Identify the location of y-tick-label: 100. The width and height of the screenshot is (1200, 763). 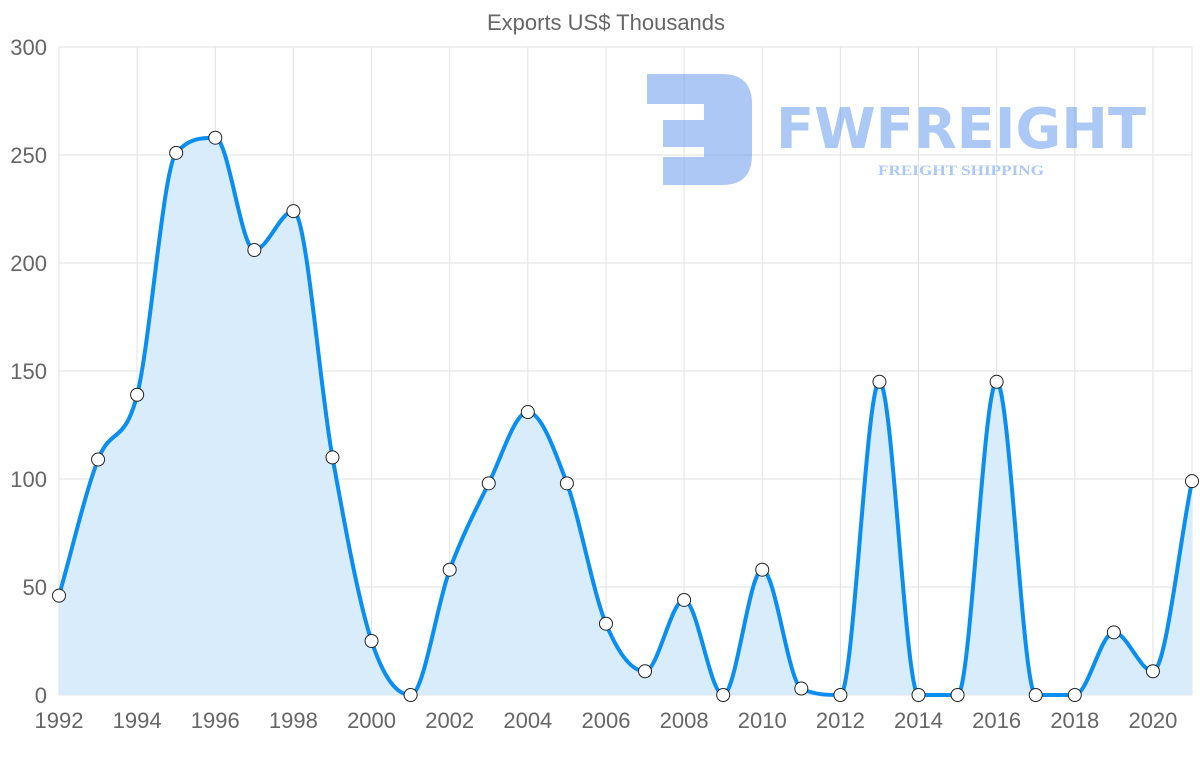
(28, 479).